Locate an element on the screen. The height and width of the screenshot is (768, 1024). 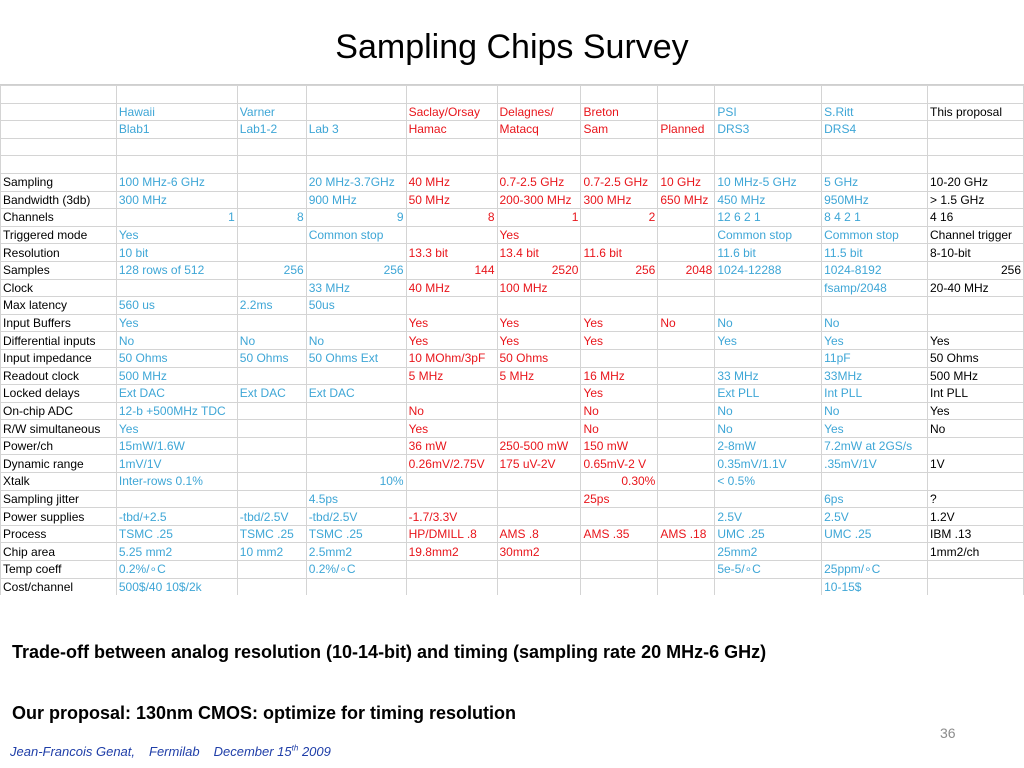
table-cell: 1V is located at coordinates (975, 464).